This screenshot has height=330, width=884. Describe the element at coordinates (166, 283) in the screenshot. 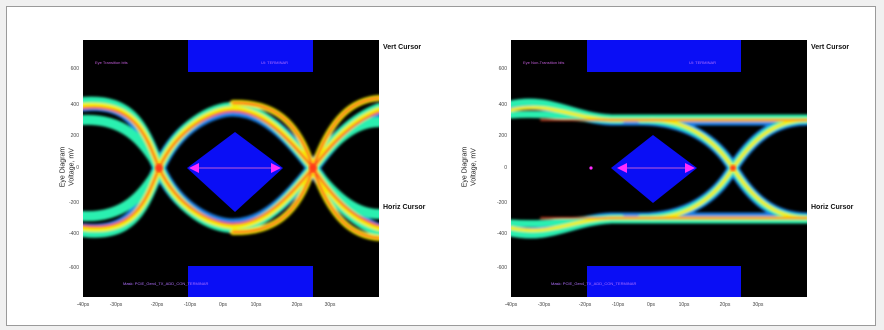

I see `mask-readout-left: Mask: PCIE_Gen4_TX_ADD_CON_TERMINAR` at that location.